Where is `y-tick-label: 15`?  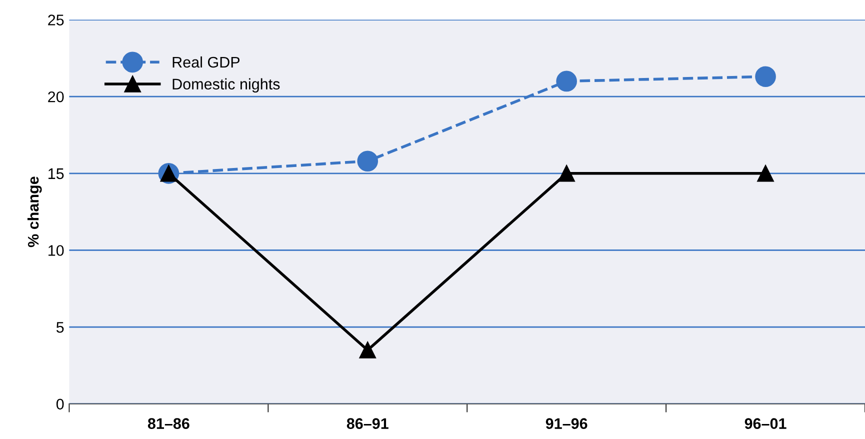
y-tick-label: 15 is located at coordinates (56, 174).